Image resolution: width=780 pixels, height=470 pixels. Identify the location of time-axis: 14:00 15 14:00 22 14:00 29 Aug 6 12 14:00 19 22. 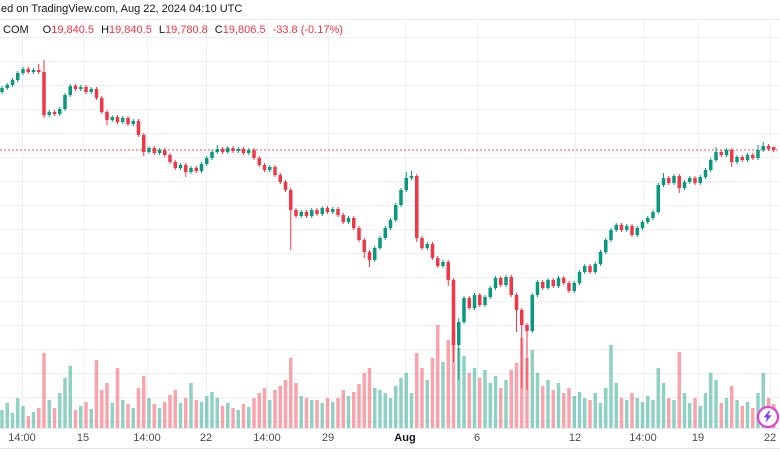
(390, 438).